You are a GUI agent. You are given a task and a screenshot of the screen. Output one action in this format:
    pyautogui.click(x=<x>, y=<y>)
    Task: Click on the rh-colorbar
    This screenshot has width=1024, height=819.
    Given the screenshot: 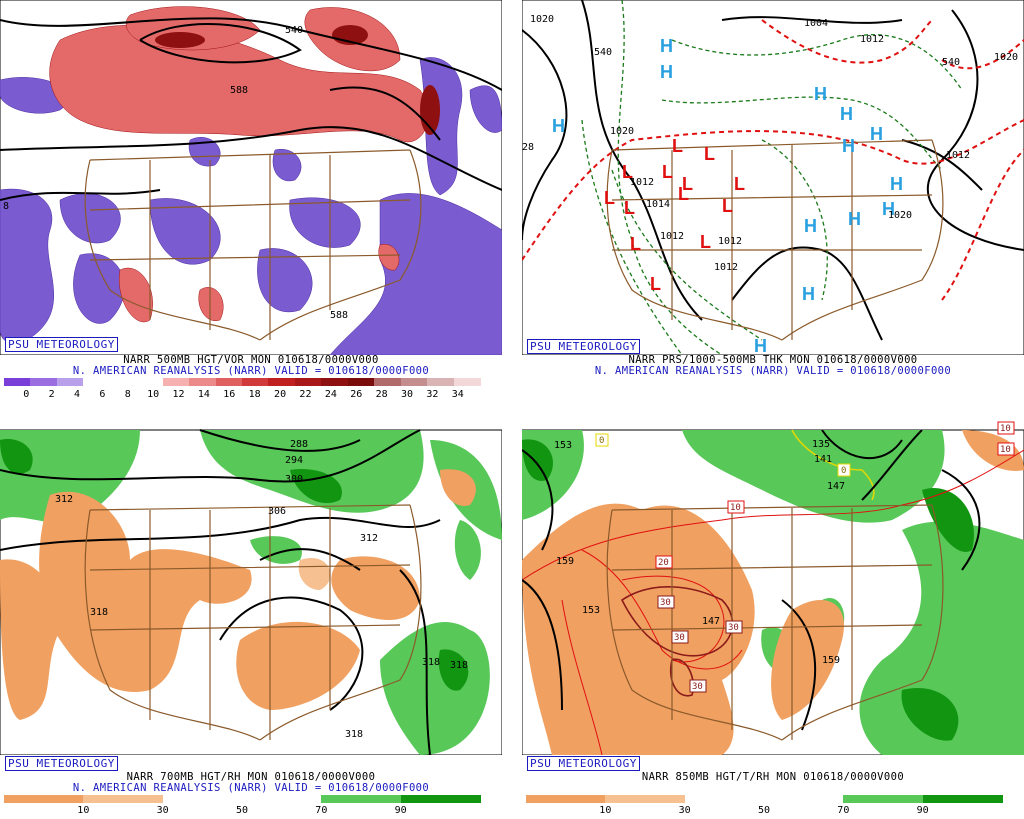 What is the action you would take?
    pyautogui.click(x=242, y=799)
    